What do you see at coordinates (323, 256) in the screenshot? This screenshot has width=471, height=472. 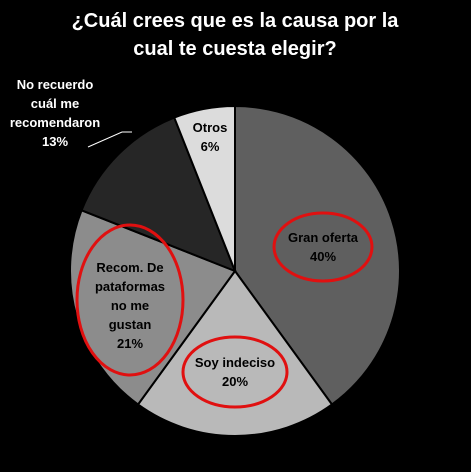 I see `slice-value-0: 40%` at bounding box center [323, 256].